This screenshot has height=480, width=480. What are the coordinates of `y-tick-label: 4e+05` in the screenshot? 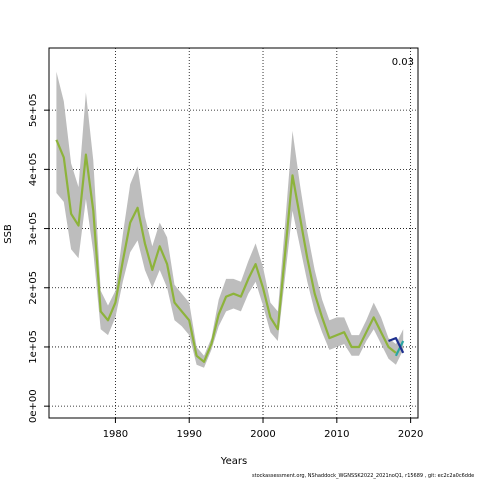 It's located at (33, 170).